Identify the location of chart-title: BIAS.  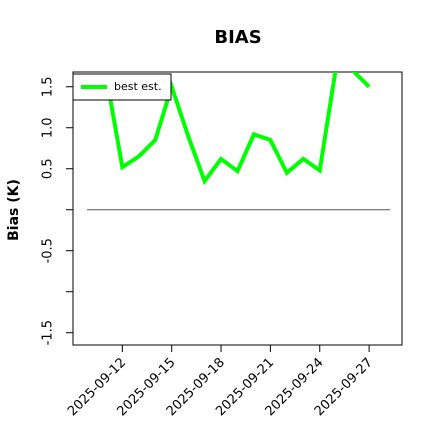
(237, 37).